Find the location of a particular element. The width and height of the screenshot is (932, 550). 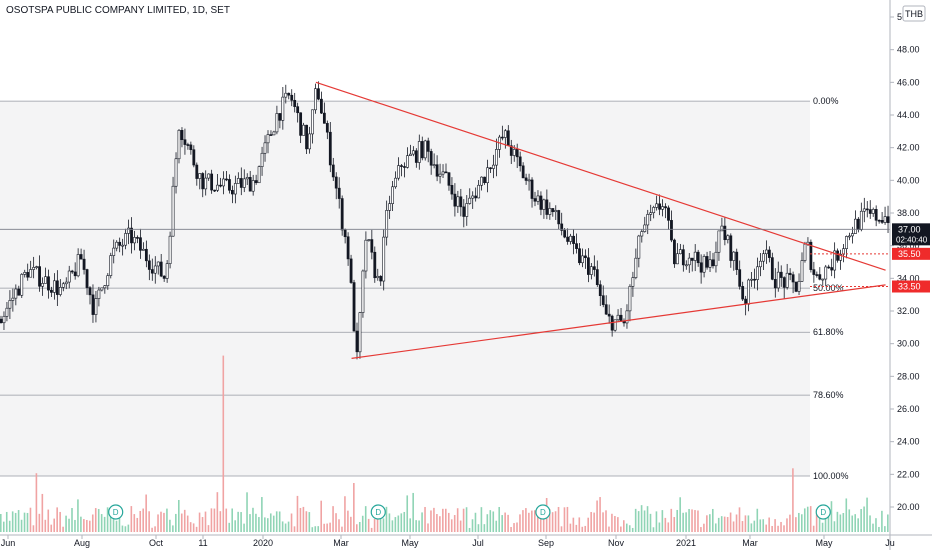

x-tick-label: 2020 is located at coordinates (263, 543).